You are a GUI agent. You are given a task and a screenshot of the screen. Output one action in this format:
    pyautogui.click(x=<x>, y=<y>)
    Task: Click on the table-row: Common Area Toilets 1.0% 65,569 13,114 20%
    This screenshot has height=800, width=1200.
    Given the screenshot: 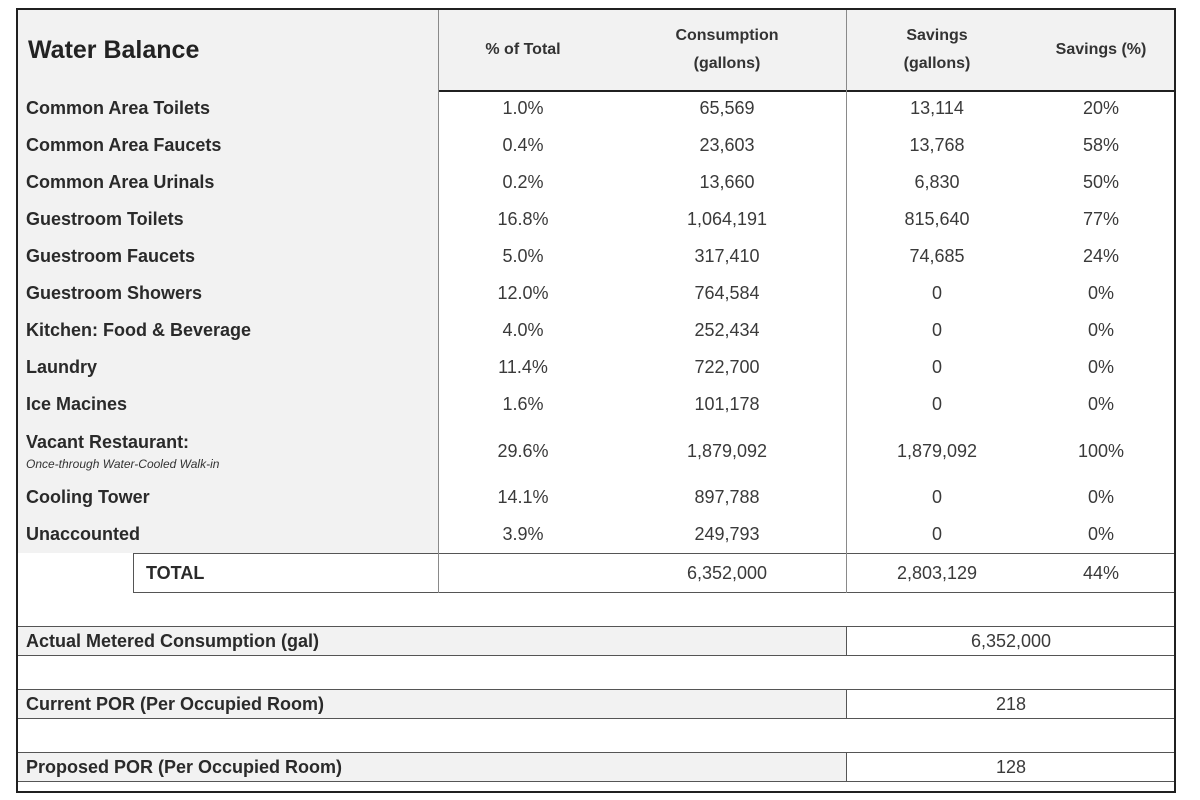 What is the action you would take?
    pyautogui.click(x=596, y=108)
    